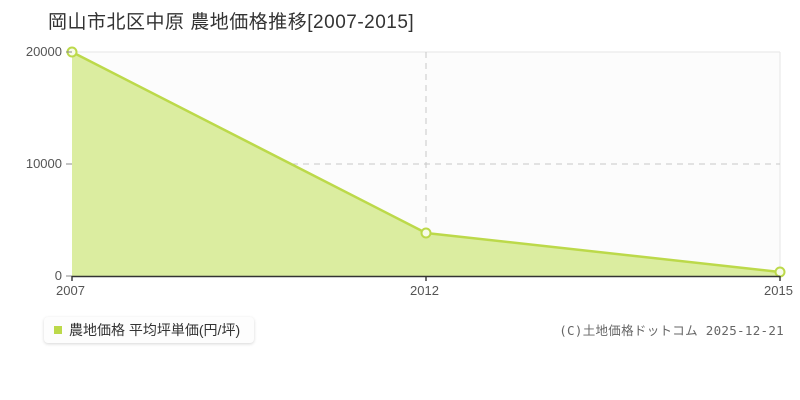 The image size is (800, 400). What do you see at coordinates (31, 200) in the screenshot?
I see `y-axis-labels: 20000 10000 0` at bounding box center [31, 200].